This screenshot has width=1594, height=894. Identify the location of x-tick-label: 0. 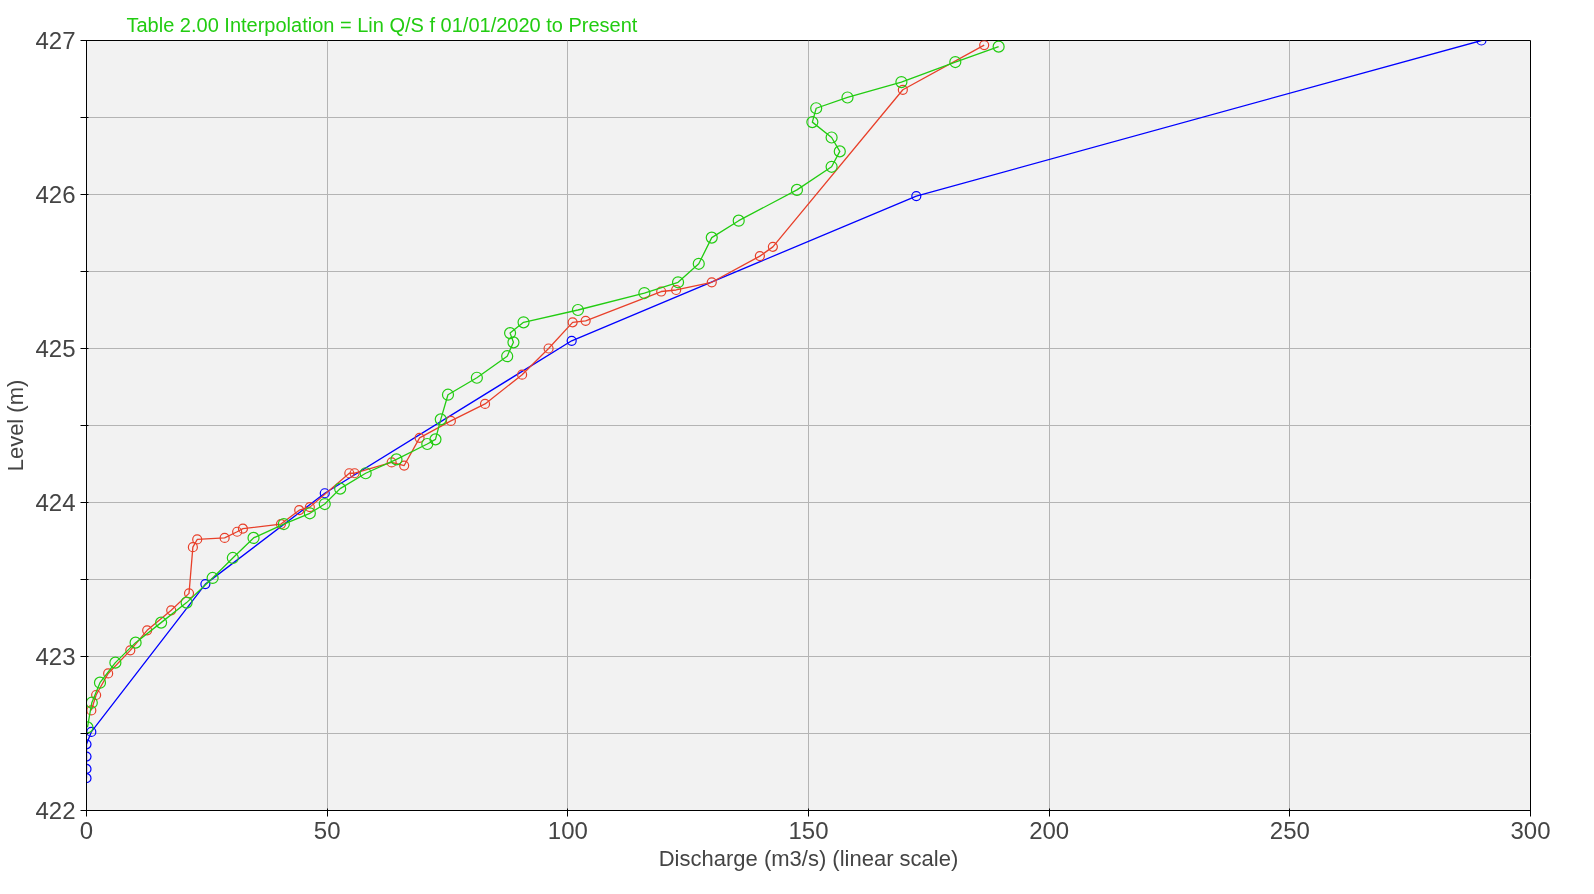
(86, 830).